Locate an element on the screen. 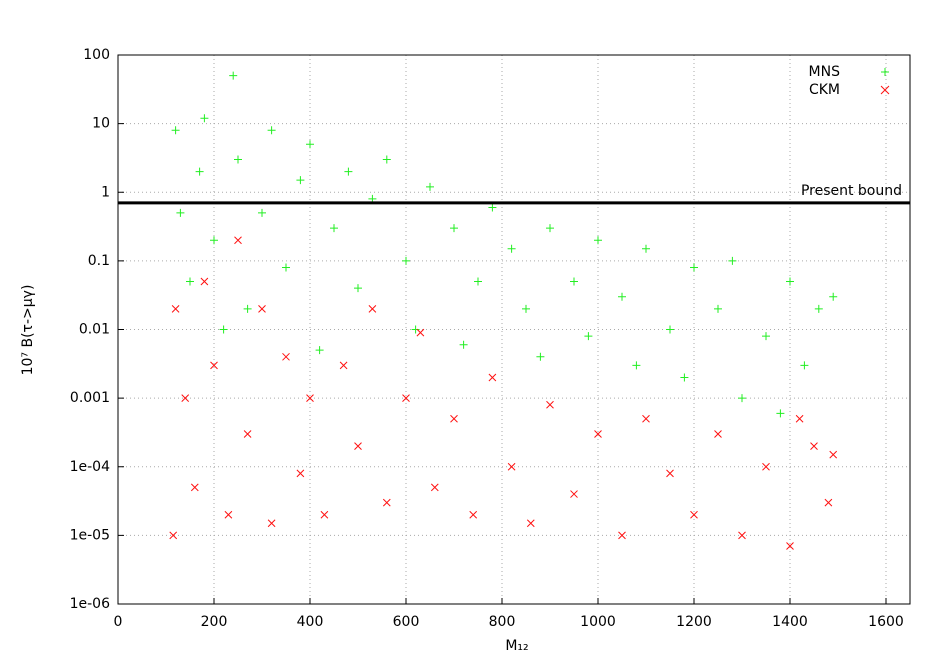  y-tick-label: 0.1 is located at coordinates (99, 261).